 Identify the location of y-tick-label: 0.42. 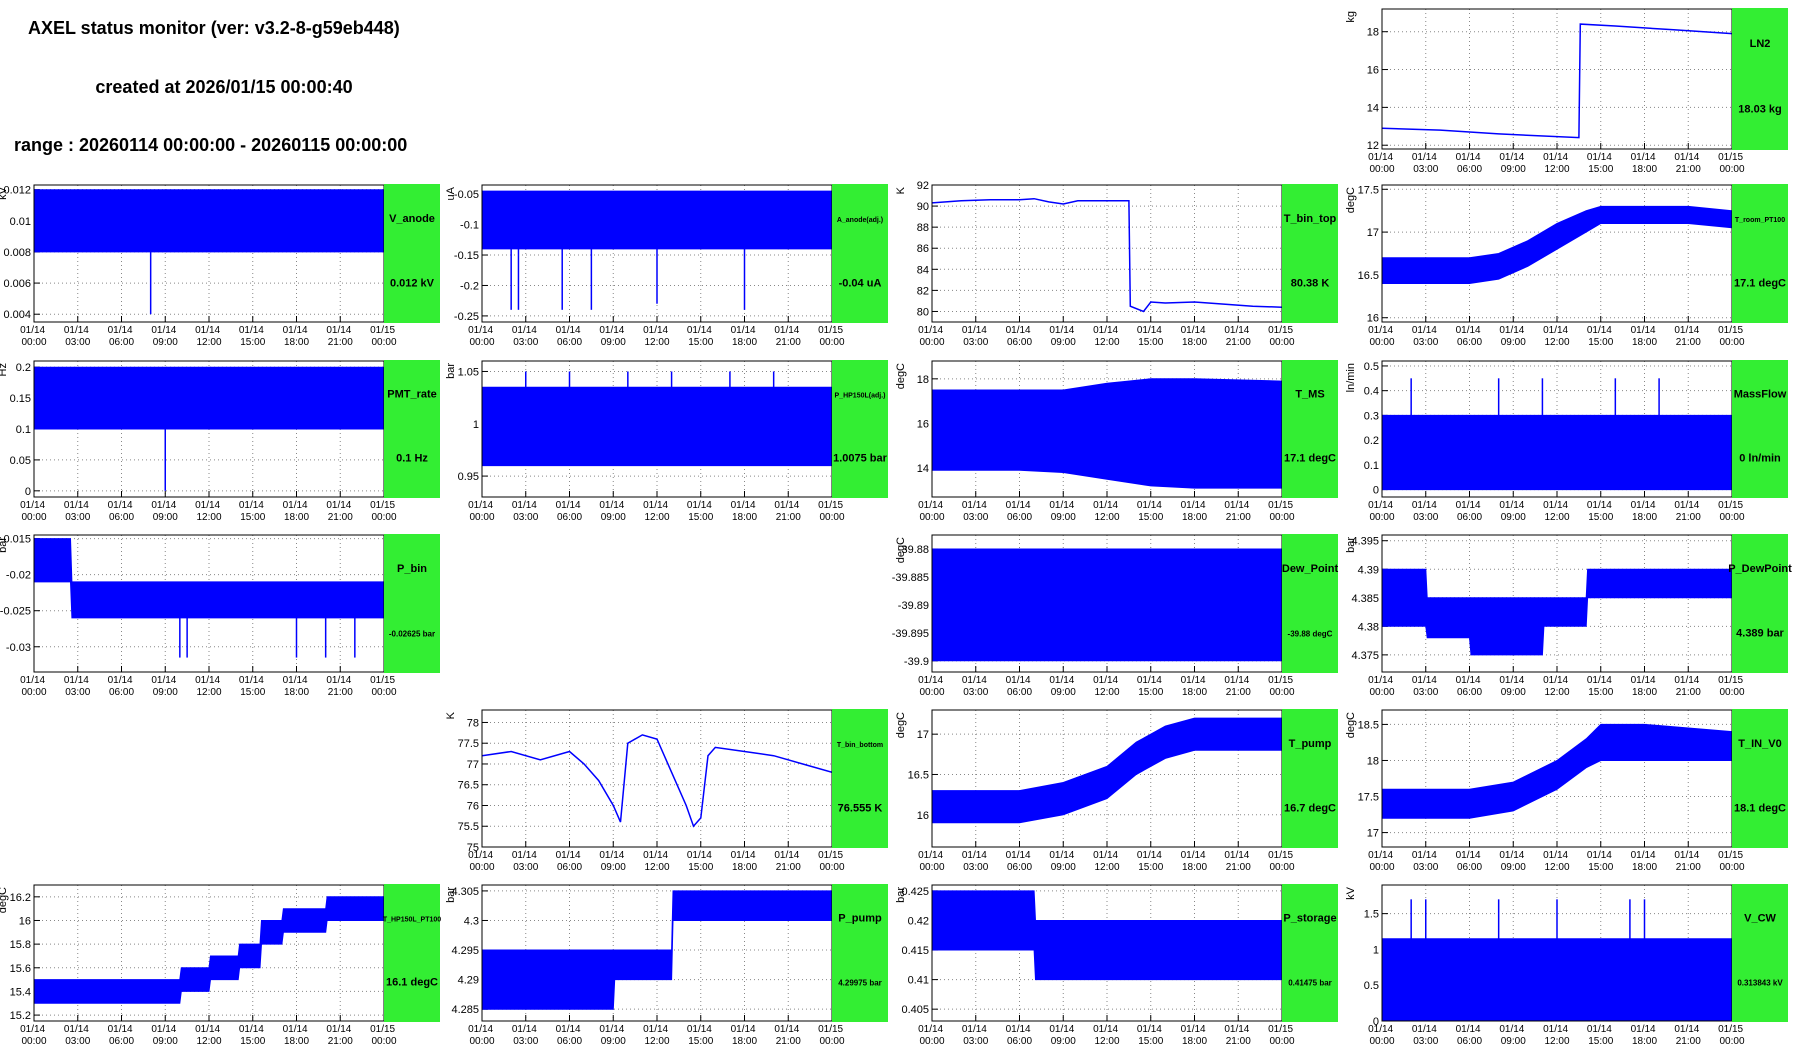
(918, 921).